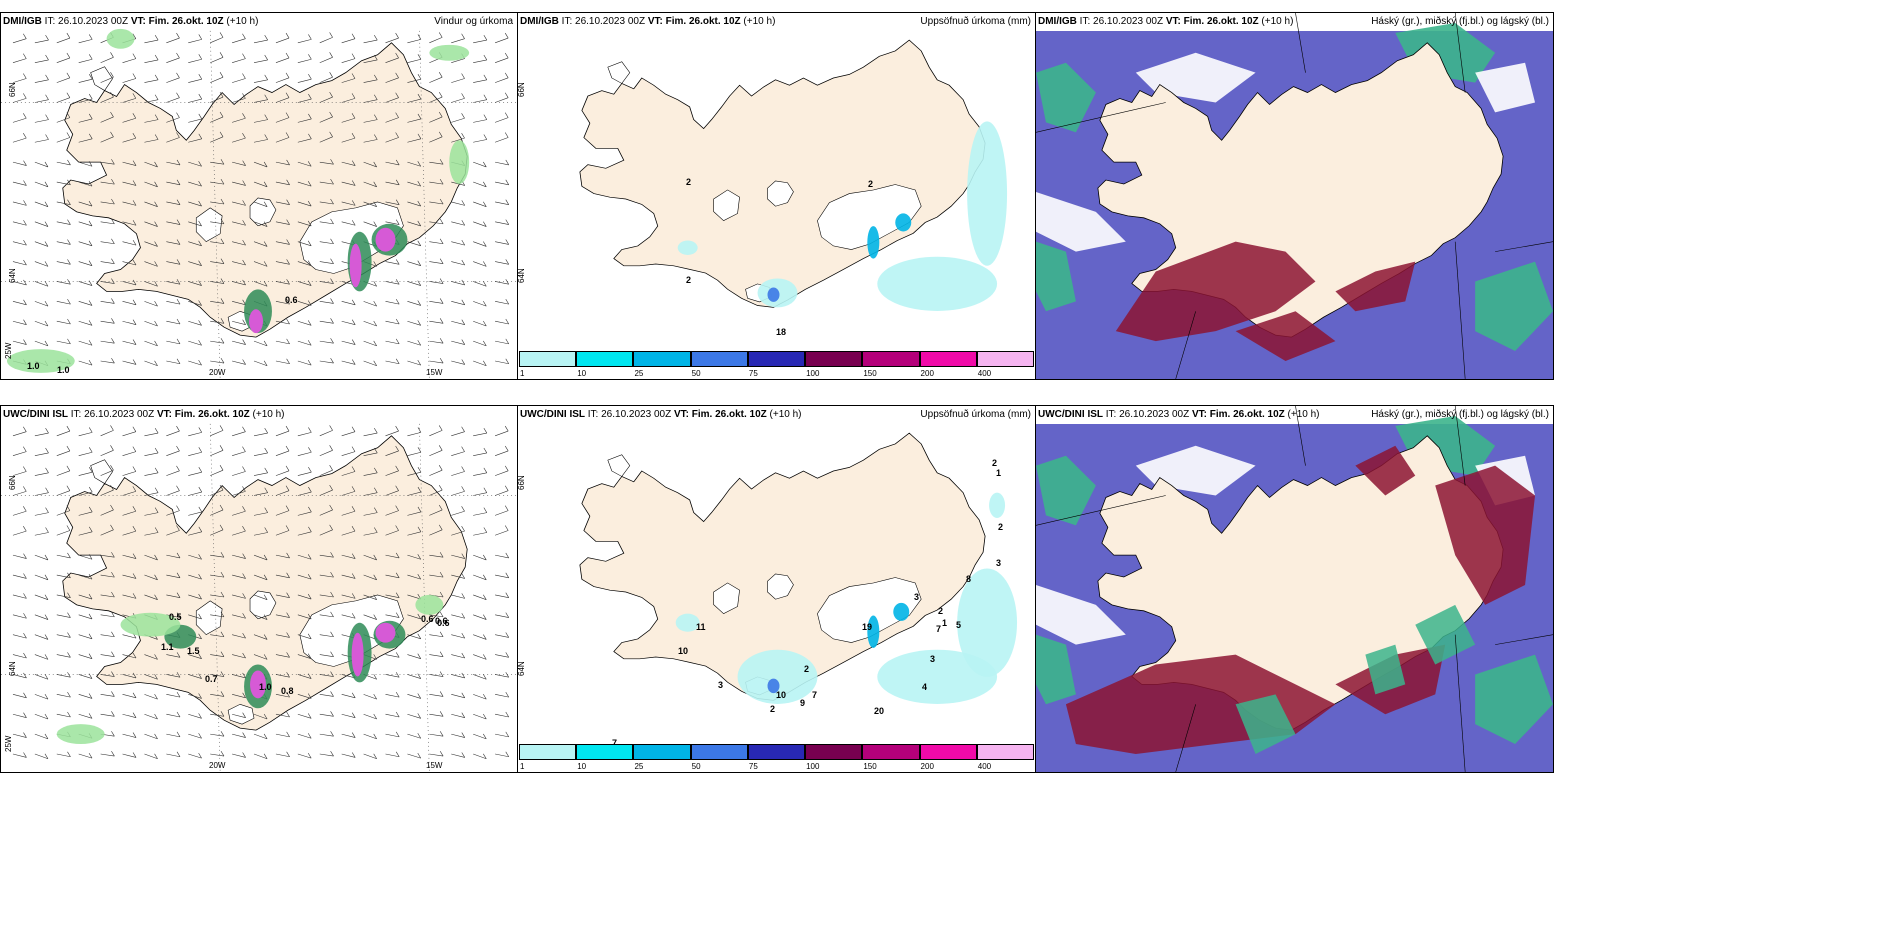  What do you see at coordinates (927, 766) in the screenshot?
I see `colorbar-tick-label: 200` at bounding box center [927, 766].